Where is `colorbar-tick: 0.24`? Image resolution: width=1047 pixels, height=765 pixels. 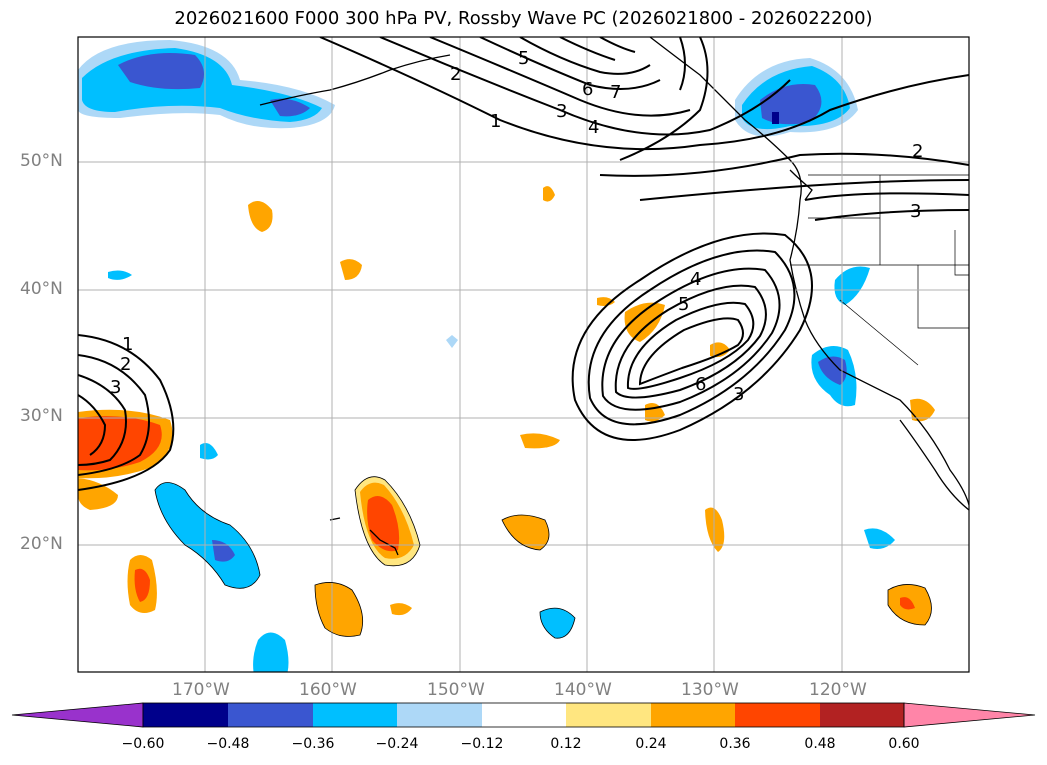 colorbar-tick: 0.24 is located at coordinates (651, 744).